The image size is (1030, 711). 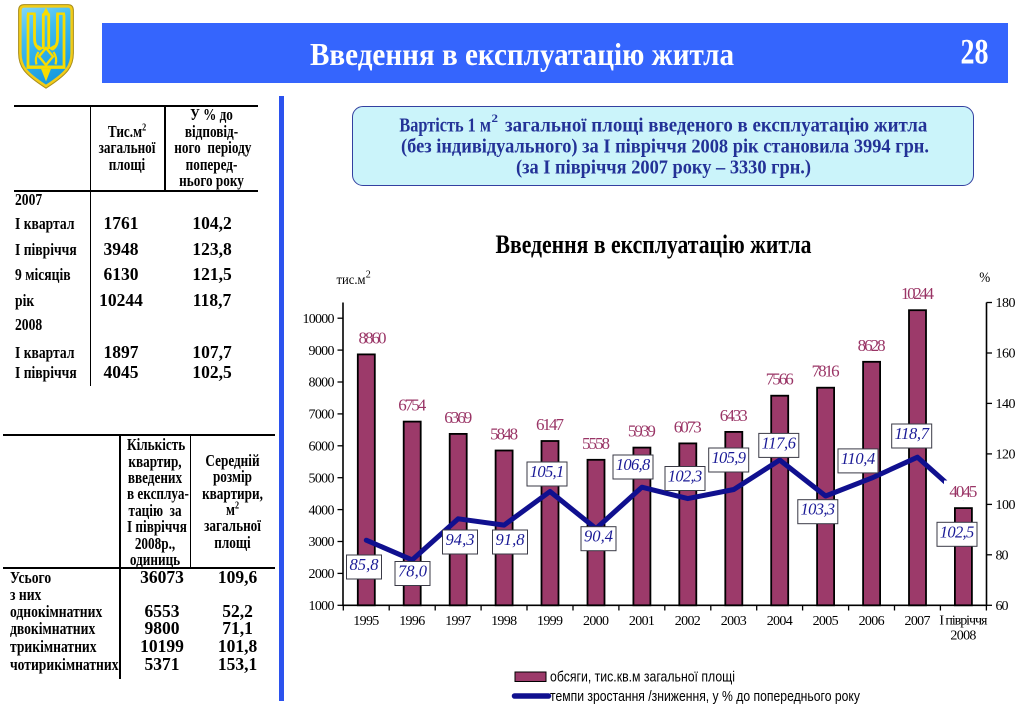 I want to click on svg-text: 5558, so click(x=596, y=443).